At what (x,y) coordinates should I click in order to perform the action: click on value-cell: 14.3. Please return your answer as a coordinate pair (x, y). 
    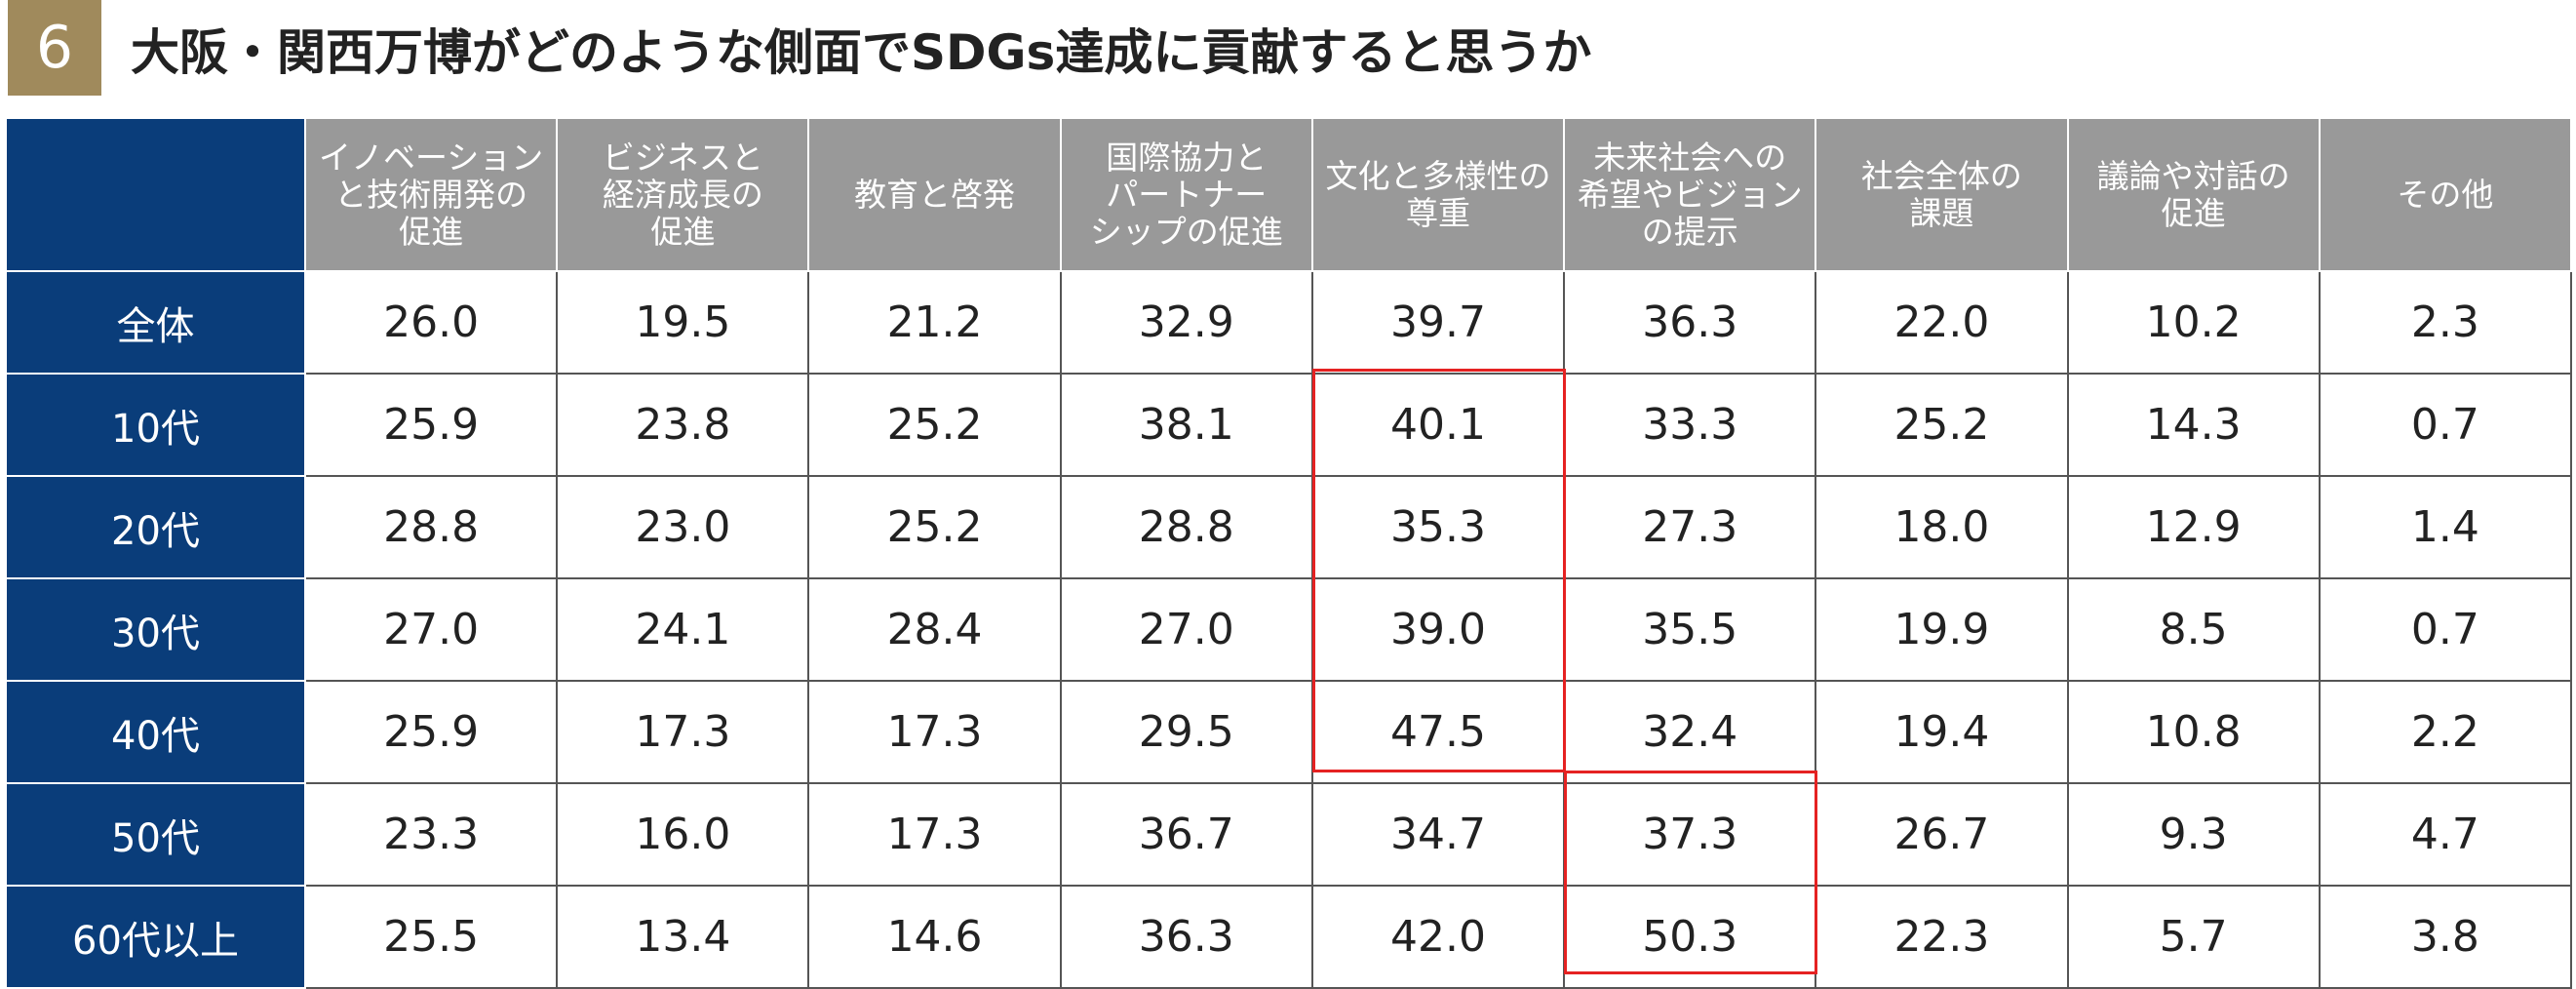
    Looking at the image, I should click on (2193, 425).